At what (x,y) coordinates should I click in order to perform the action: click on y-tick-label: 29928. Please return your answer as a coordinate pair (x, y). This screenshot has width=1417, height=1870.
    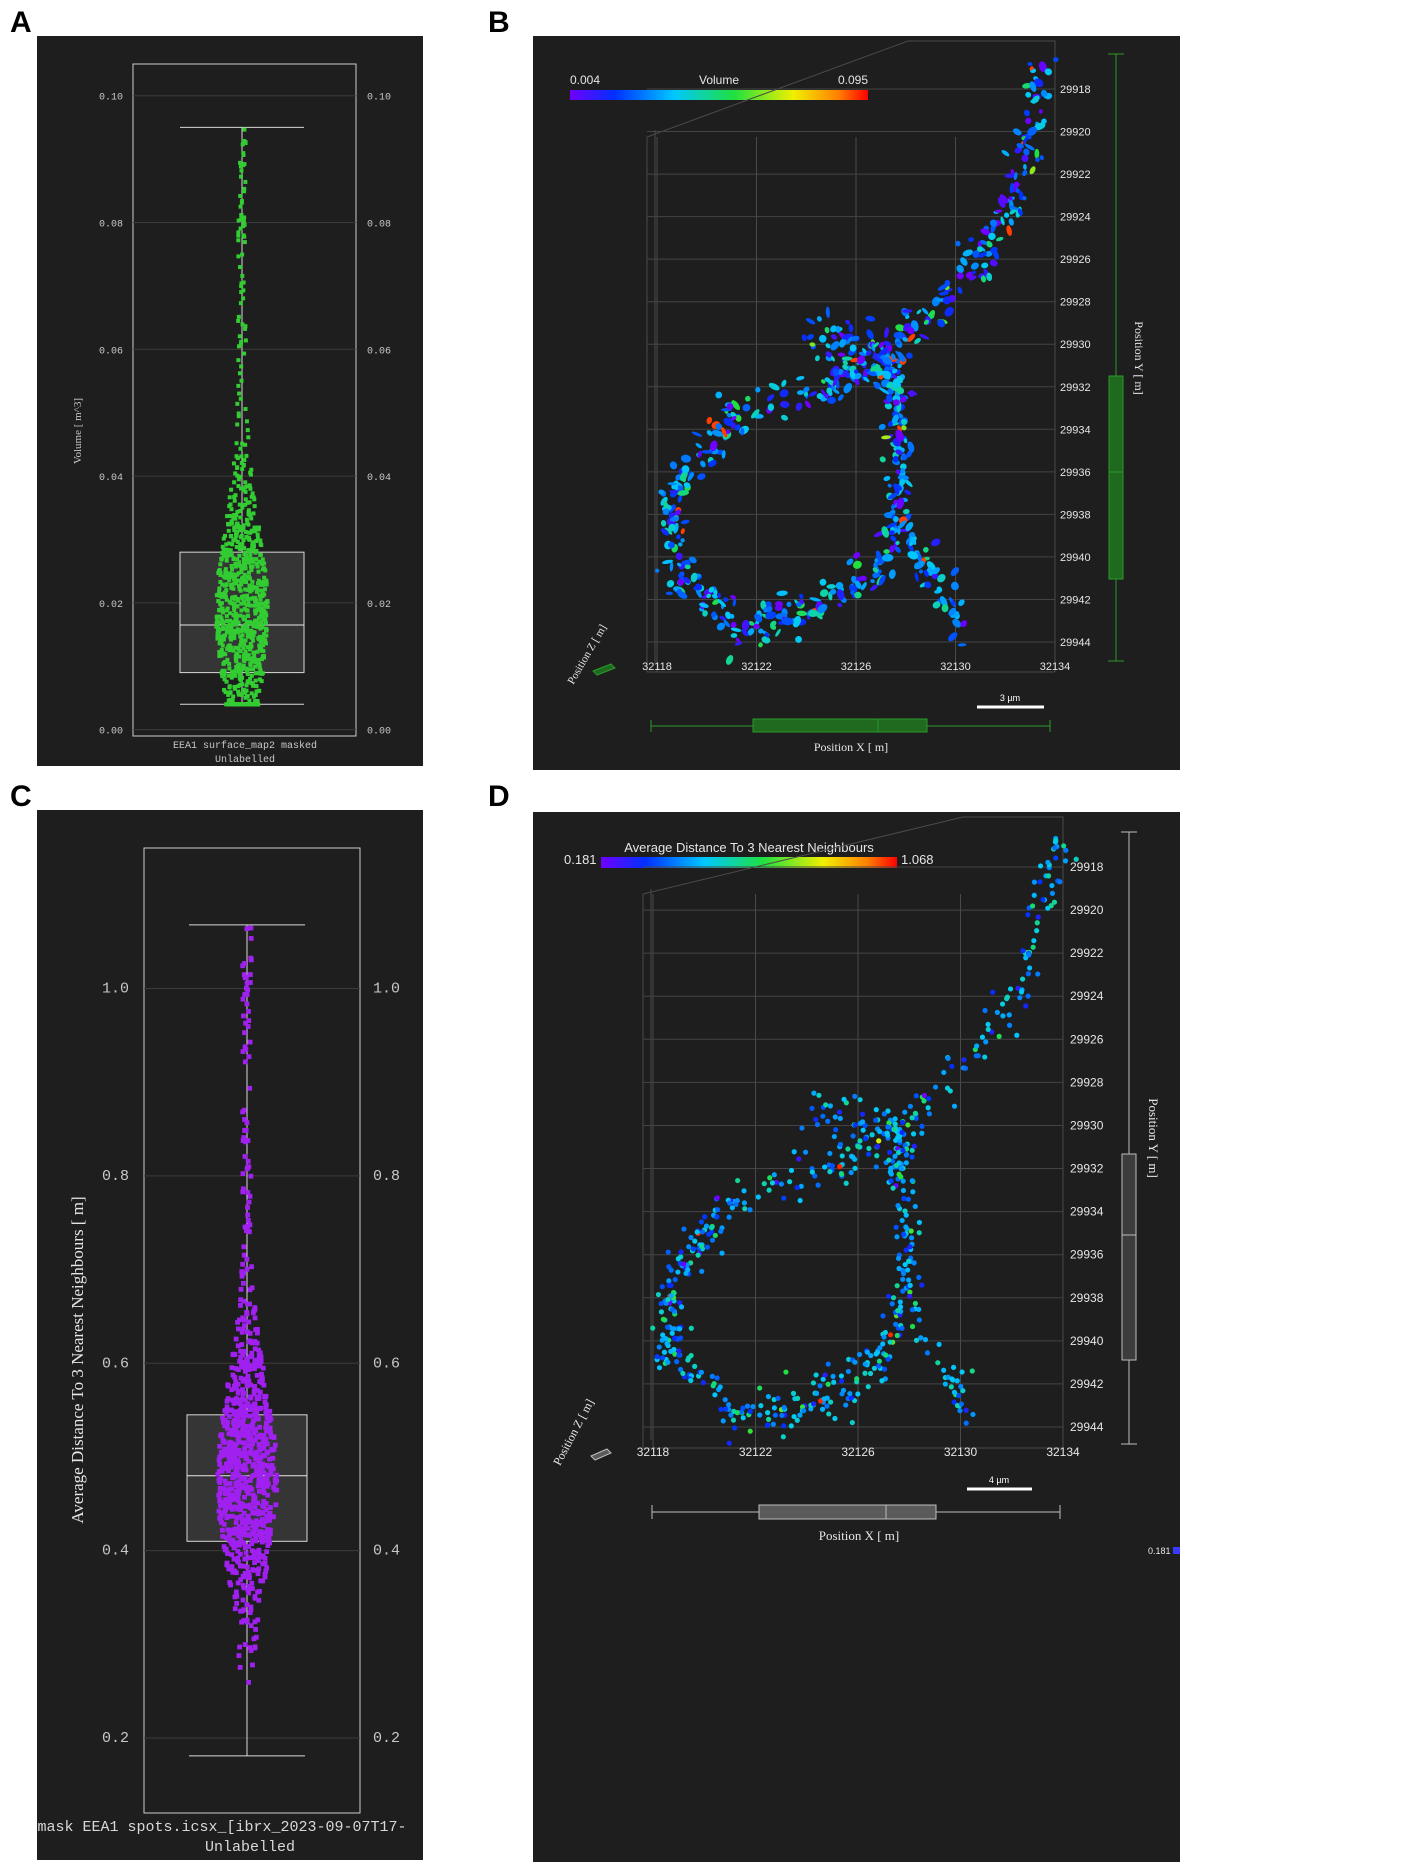
    Looking at the image, I should click on (1087, 1082).